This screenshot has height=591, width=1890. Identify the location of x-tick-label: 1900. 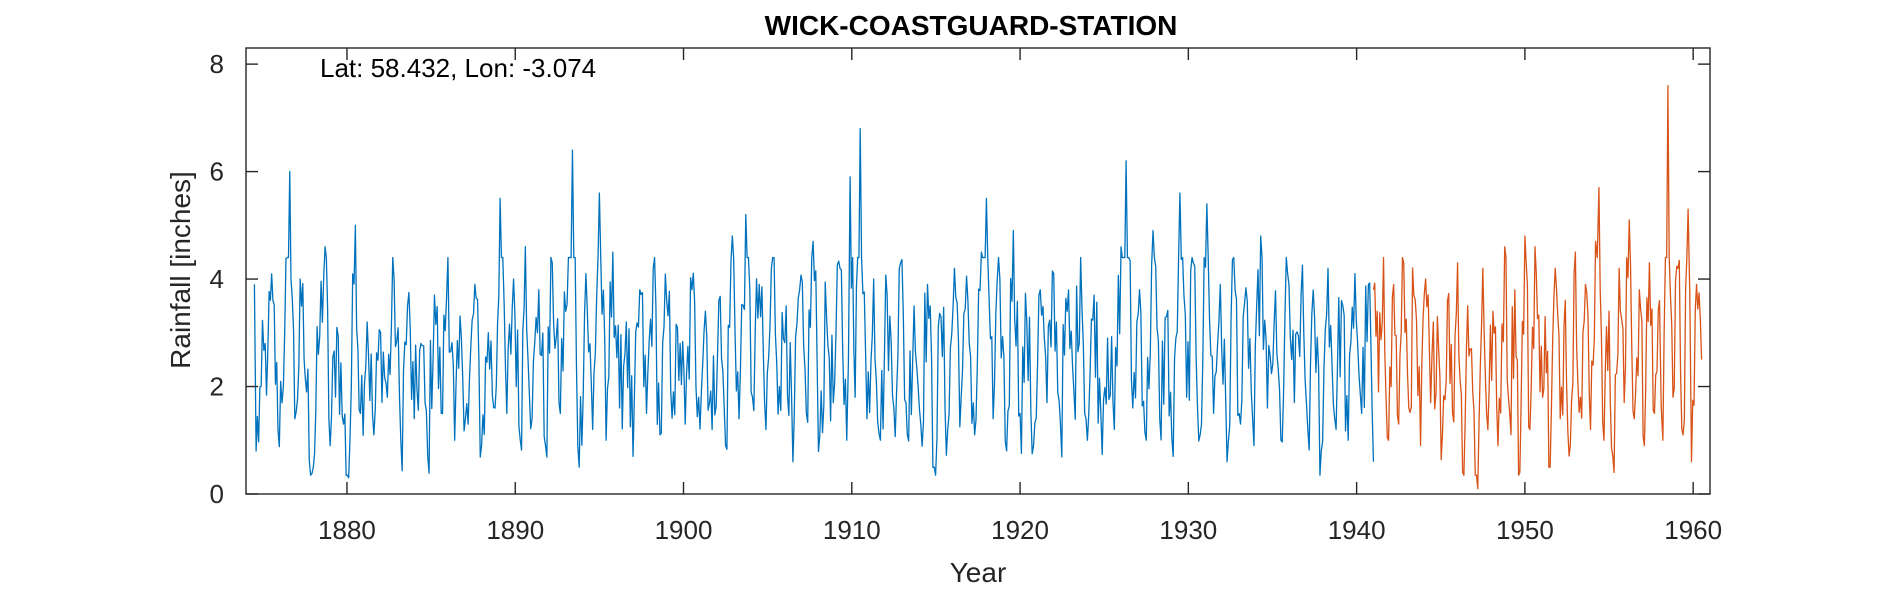
(684, 530).